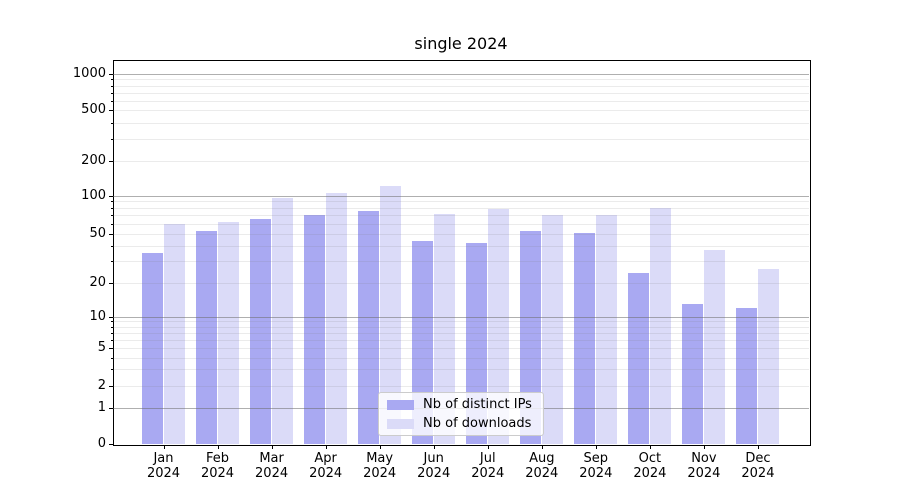 The image size is (900, 500). What do you see at coordinates (461, 43) in the screenshot?
I see `chart-title: single 2024` at bounding box center [461, 43].